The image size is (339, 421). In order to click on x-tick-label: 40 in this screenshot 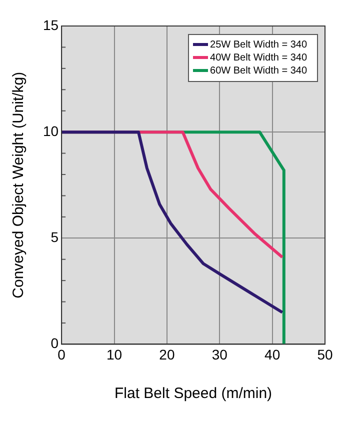, I will do `click(272, 354)`.